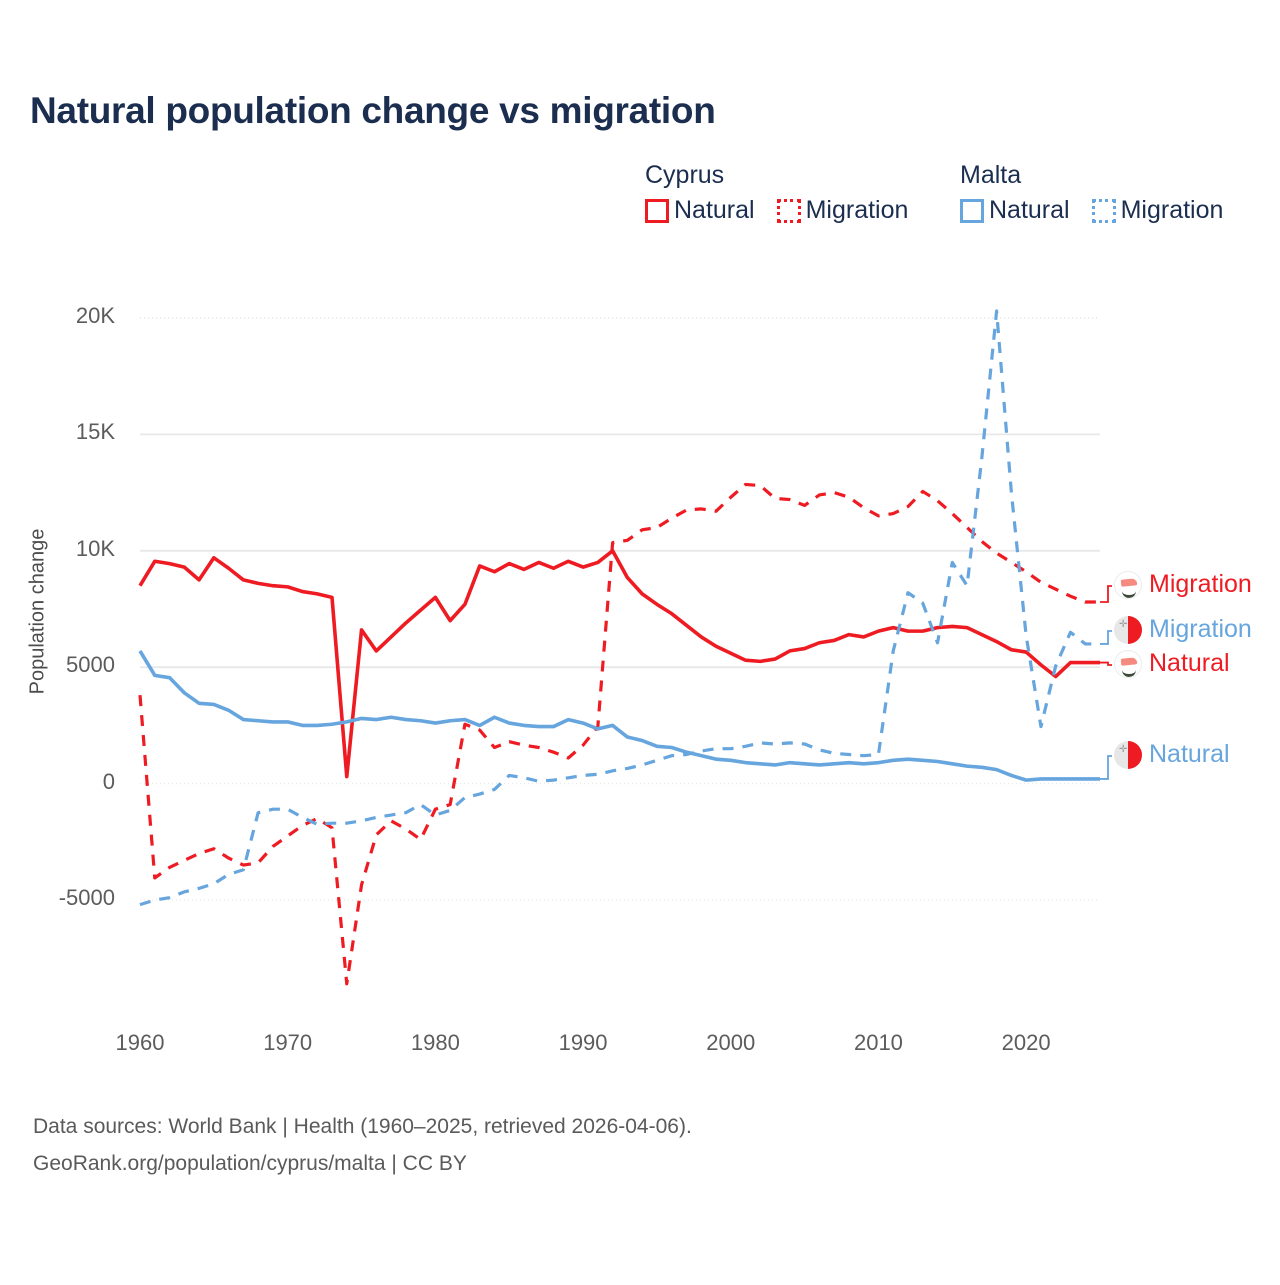  Describe the element at coordinates (991, 175) in the screenshot. I see `legend-country-label: Malta` at that location.